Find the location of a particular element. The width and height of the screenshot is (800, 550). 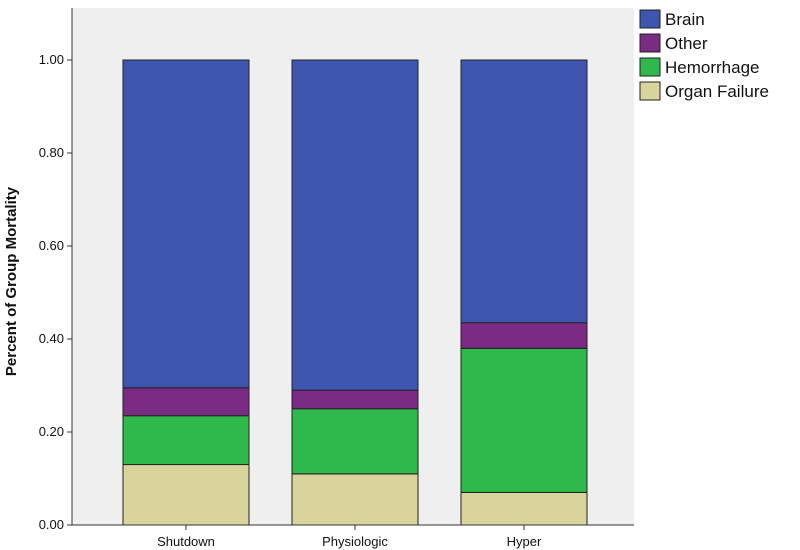

legend-swatch-hemorrhage is located at coordinates (650, 67).